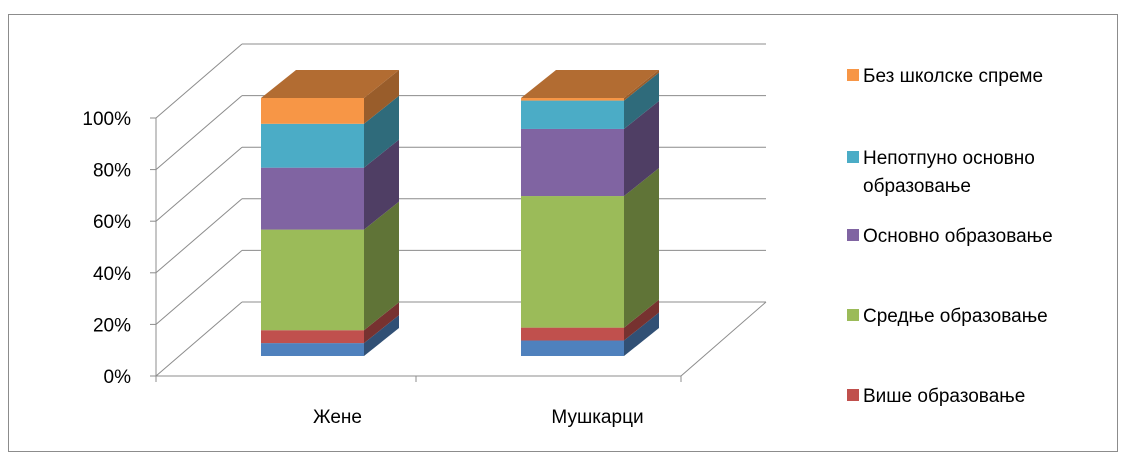  Describe the element at coordinates (112, 222) in the screenshot. I see `y-tick-label: 60%` at that location.